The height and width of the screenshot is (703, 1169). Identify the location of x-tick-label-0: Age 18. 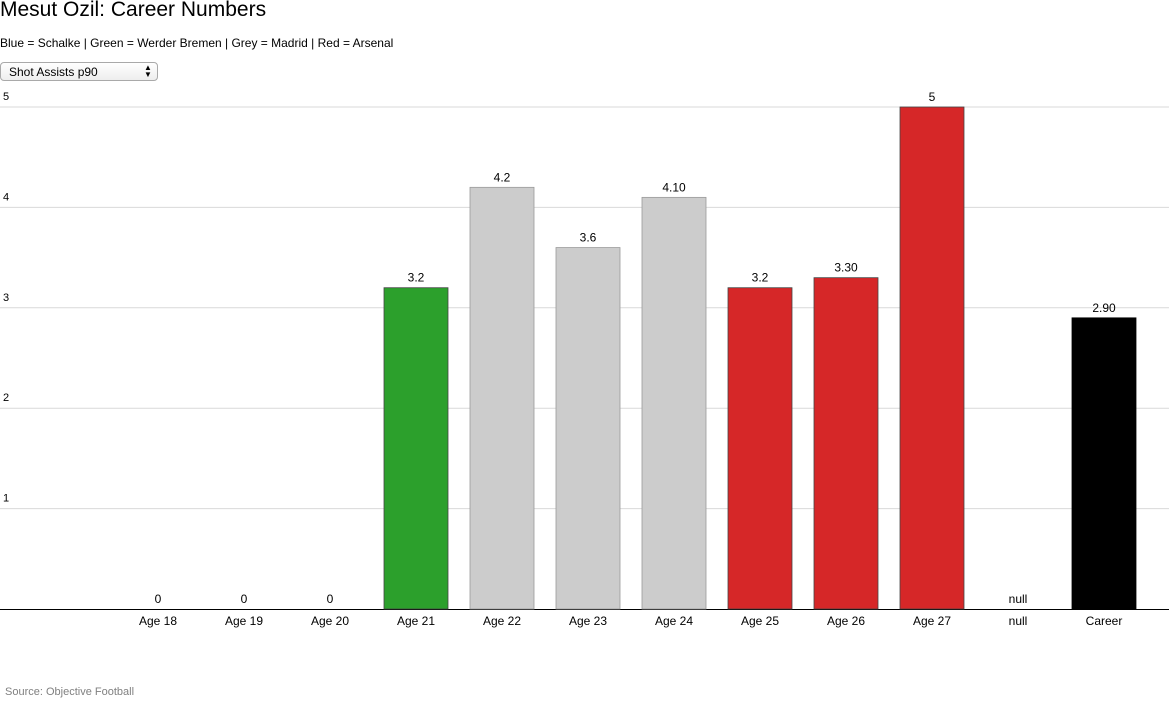
(158, 621).